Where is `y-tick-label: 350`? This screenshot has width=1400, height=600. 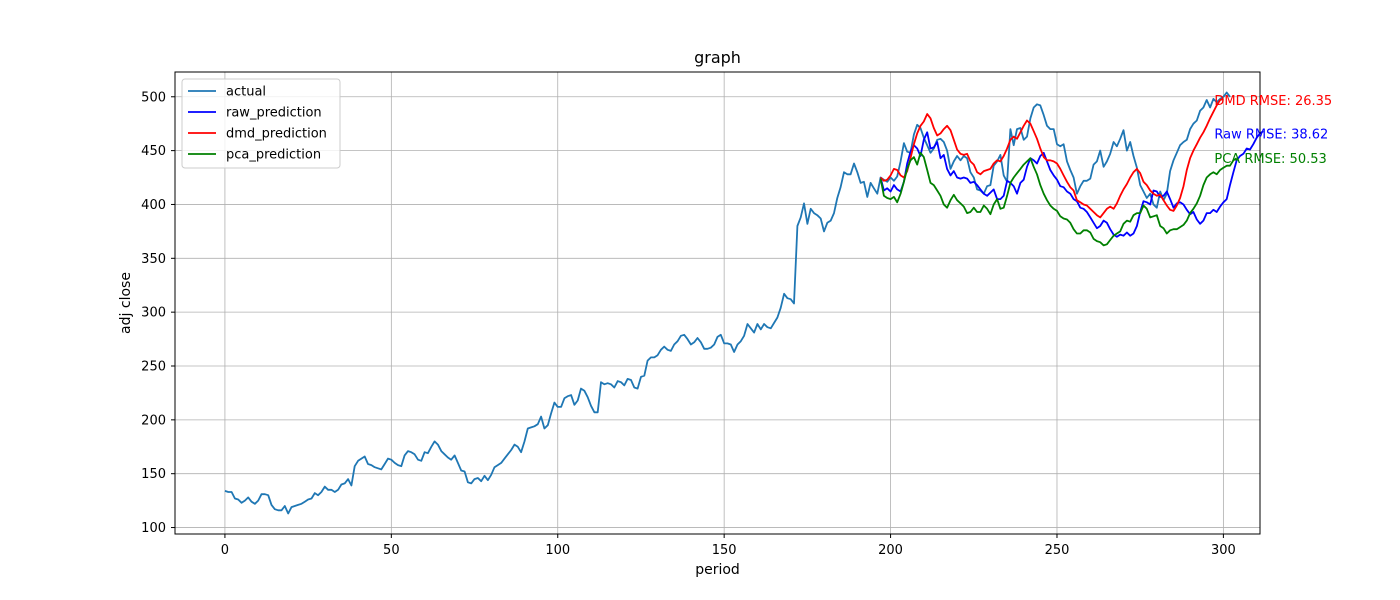
y-tick-label: 350 is located at coordinates (153, 259).